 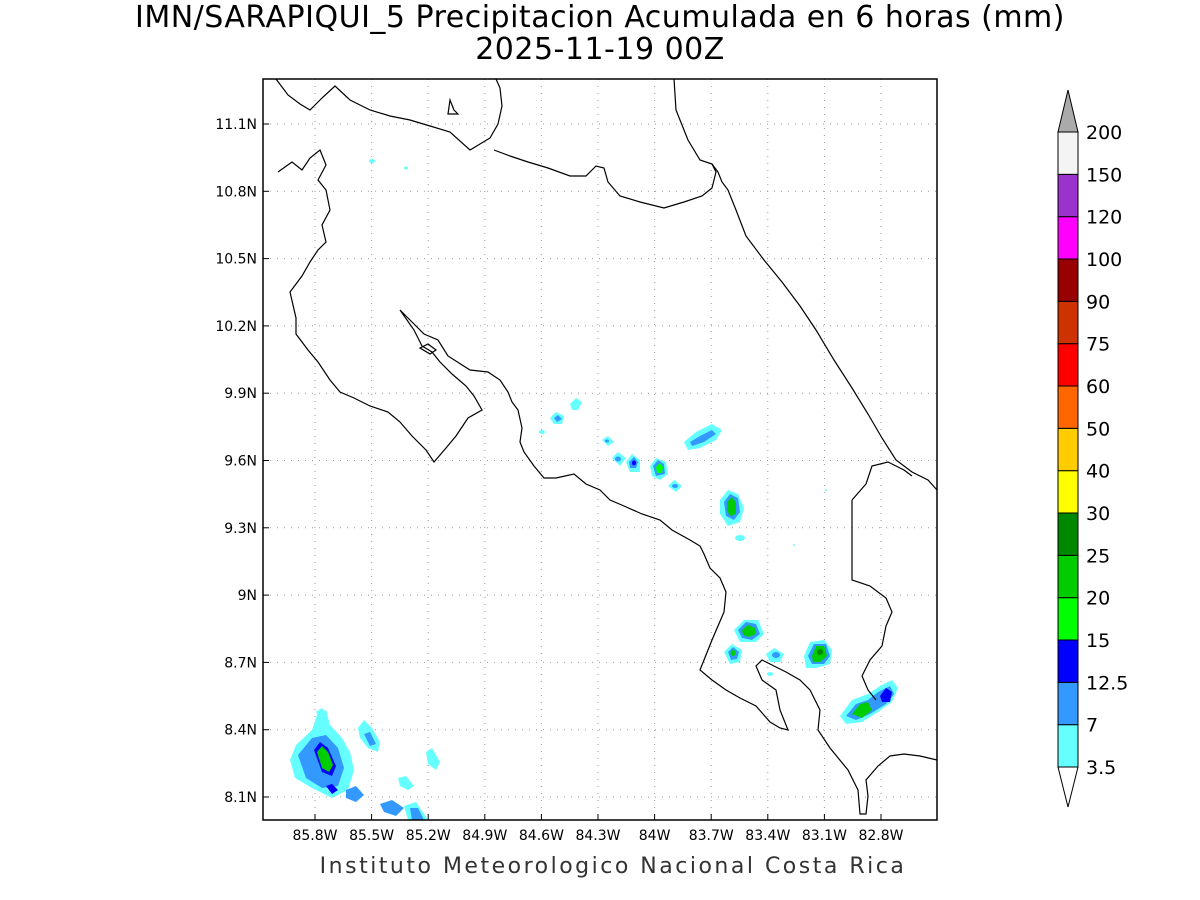 I want to click on colorbar: 3.5 7 12.5 15 20 25 30 40 50 60 75 90 100 120 150 200, so click(x=1092, y=448).